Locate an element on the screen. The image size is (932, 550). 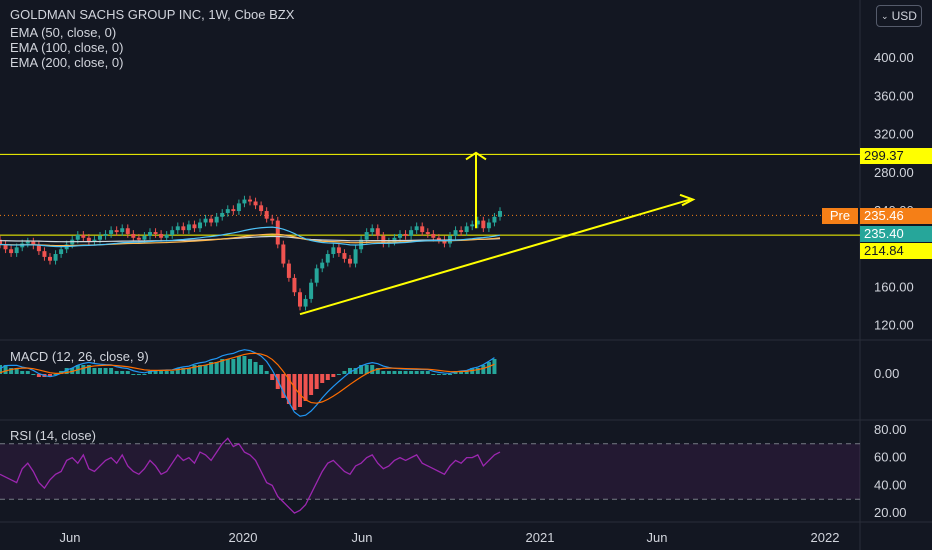
level-high-tag: 299.37 is located at coordinates (896, 156).